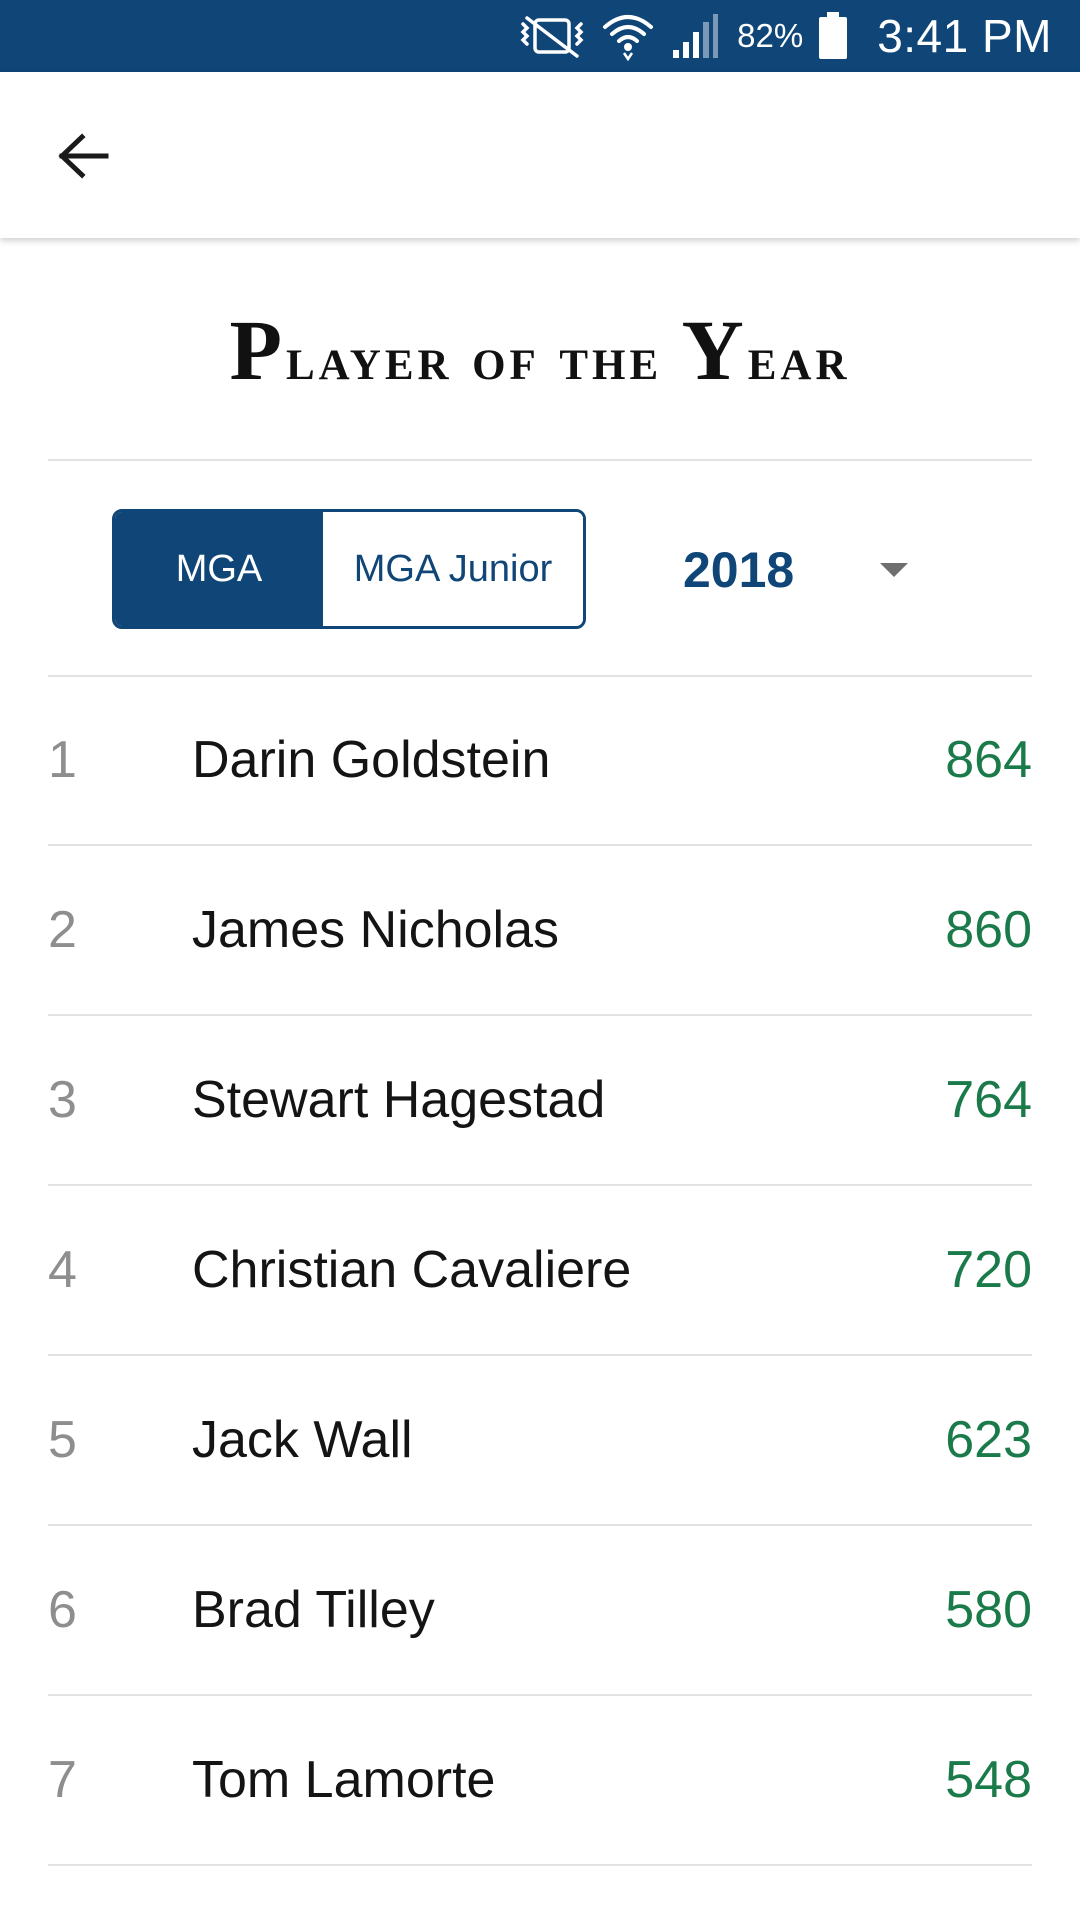 This screenshot has height=1920, width=1080. I want to click on list-item: 3 Stewart Hagestad 764, so click(540, 1101).